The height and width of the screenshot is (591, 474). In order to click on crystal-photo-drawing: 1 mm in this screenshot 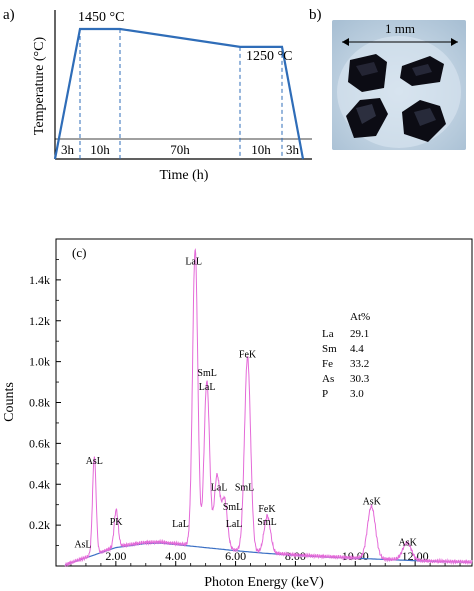, I will do `click(399, 85)`.